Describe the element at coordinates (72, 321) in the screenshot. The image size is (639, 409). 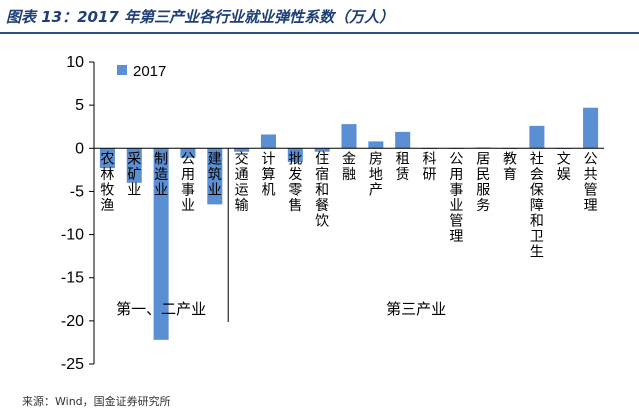
I see `y-tick-label: -20` at that location.